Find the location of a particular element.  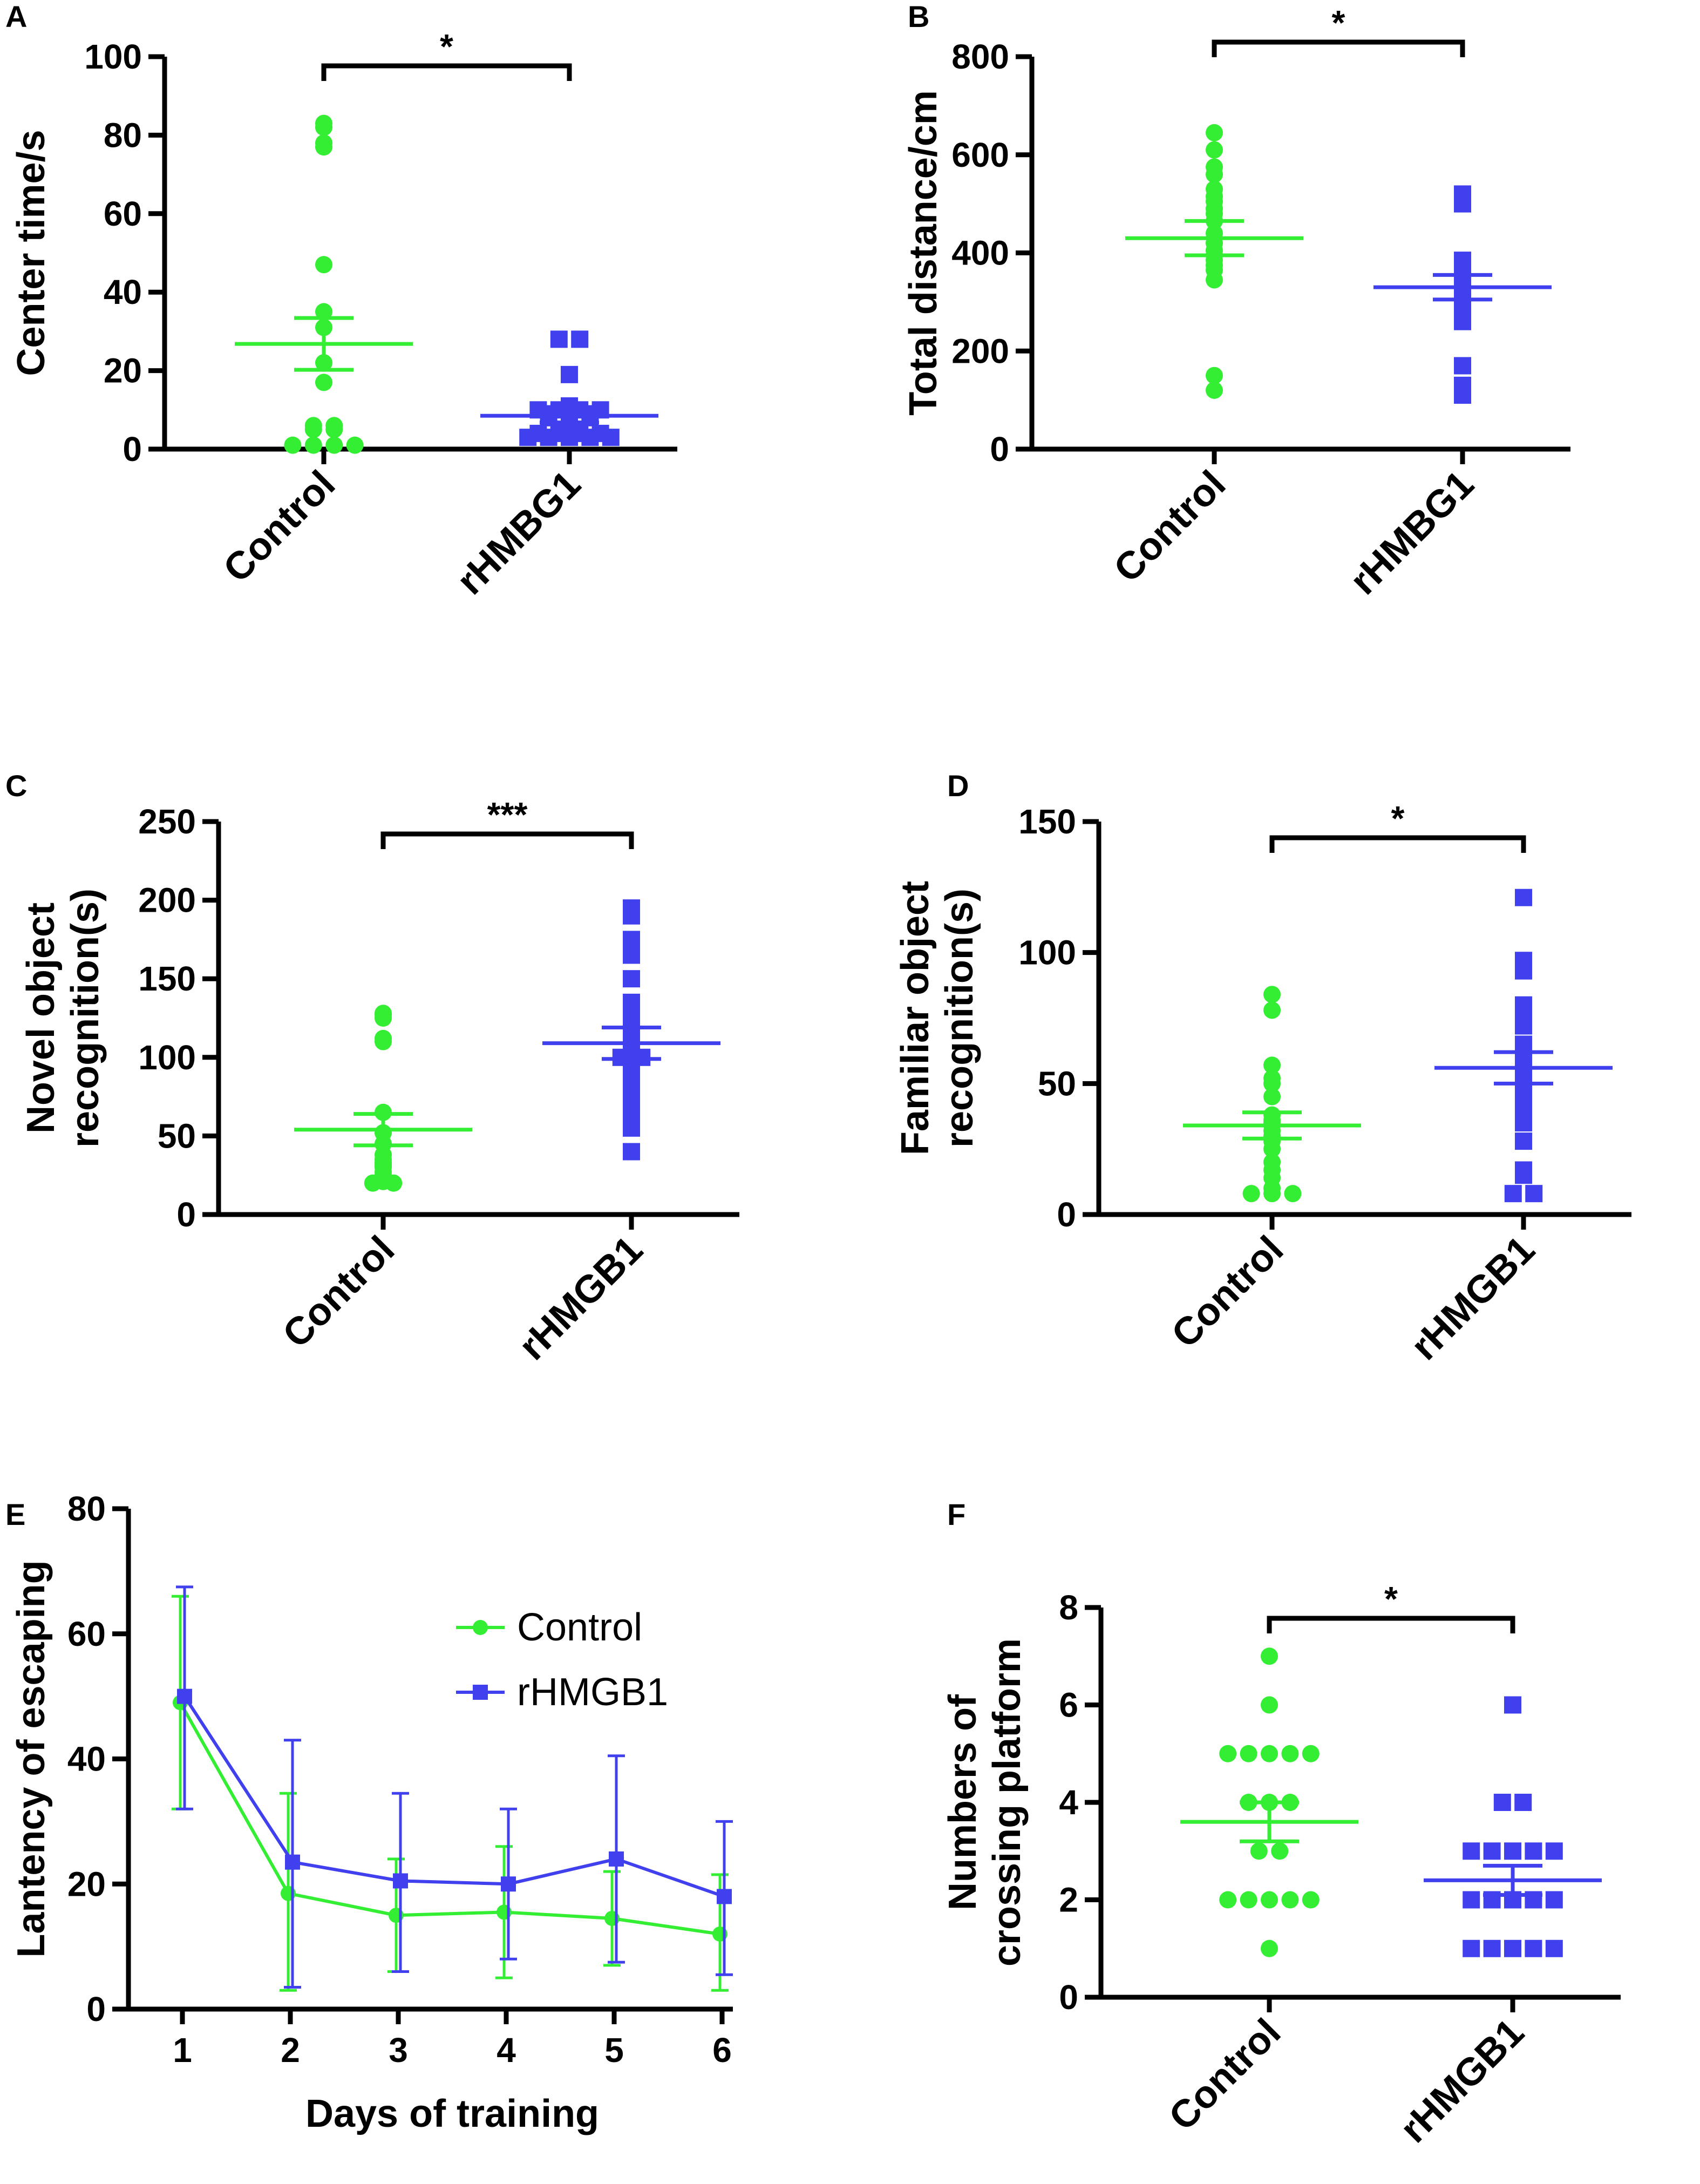

y-axis-label: Numbers ofcrossing platform is located at coordinates (985, 1802).